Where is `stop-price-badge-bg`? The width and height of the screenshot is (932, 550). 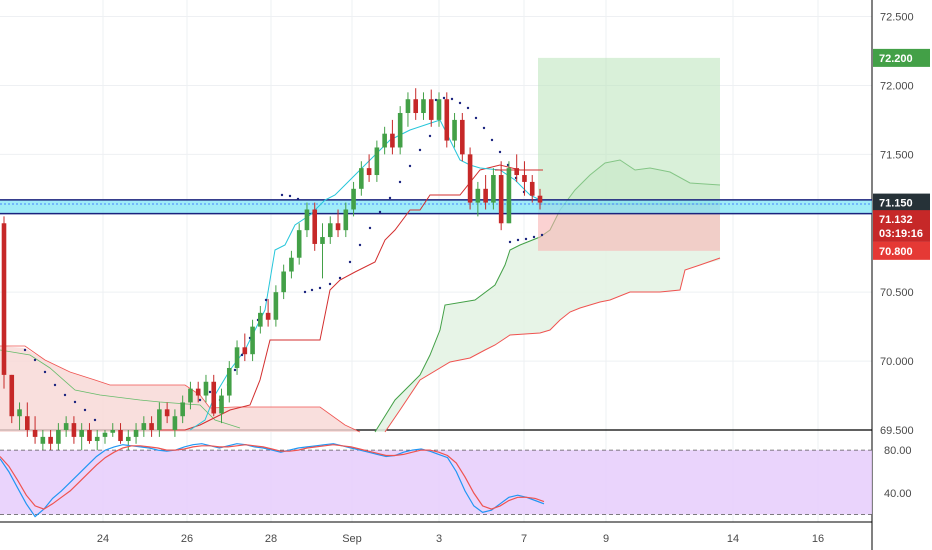
stop-price-badge-bg is located at coordinates (901, 250).